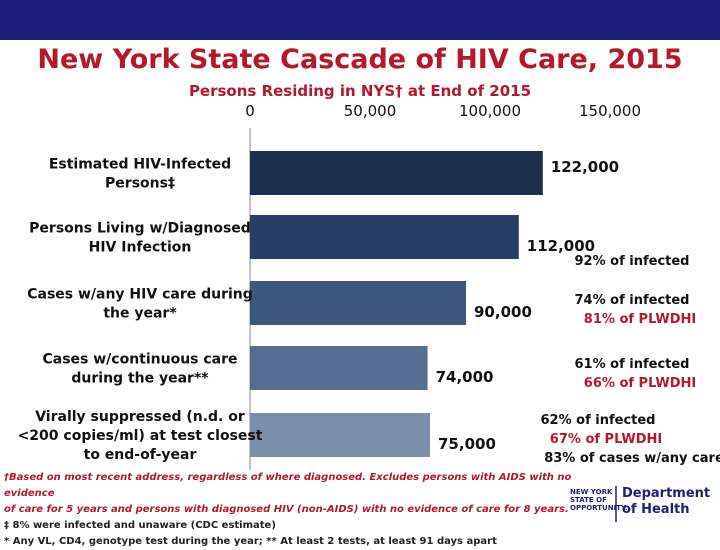 The image size is (720, 550). Describe the element at coordinates (591, 492) in the screenshot. I see `nys-wordmark-line1: NEW YORK` at that location.